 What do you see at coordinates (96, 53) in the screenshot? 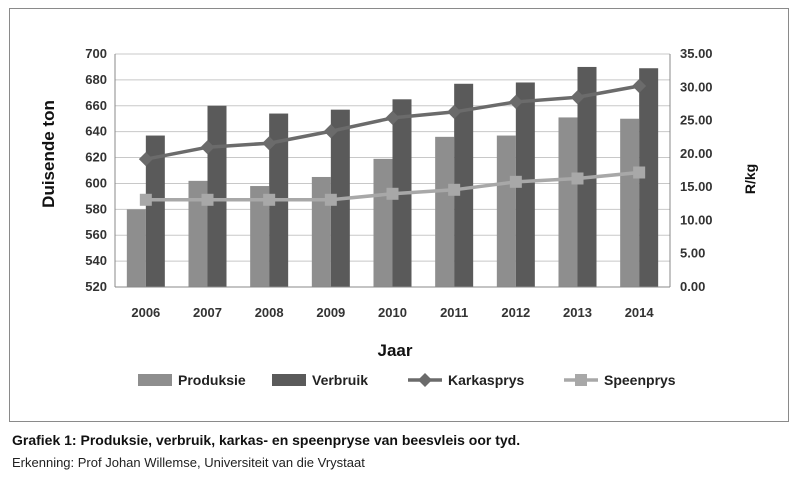
I see `y-tick-label: 700` at bounding box center [96, 53].